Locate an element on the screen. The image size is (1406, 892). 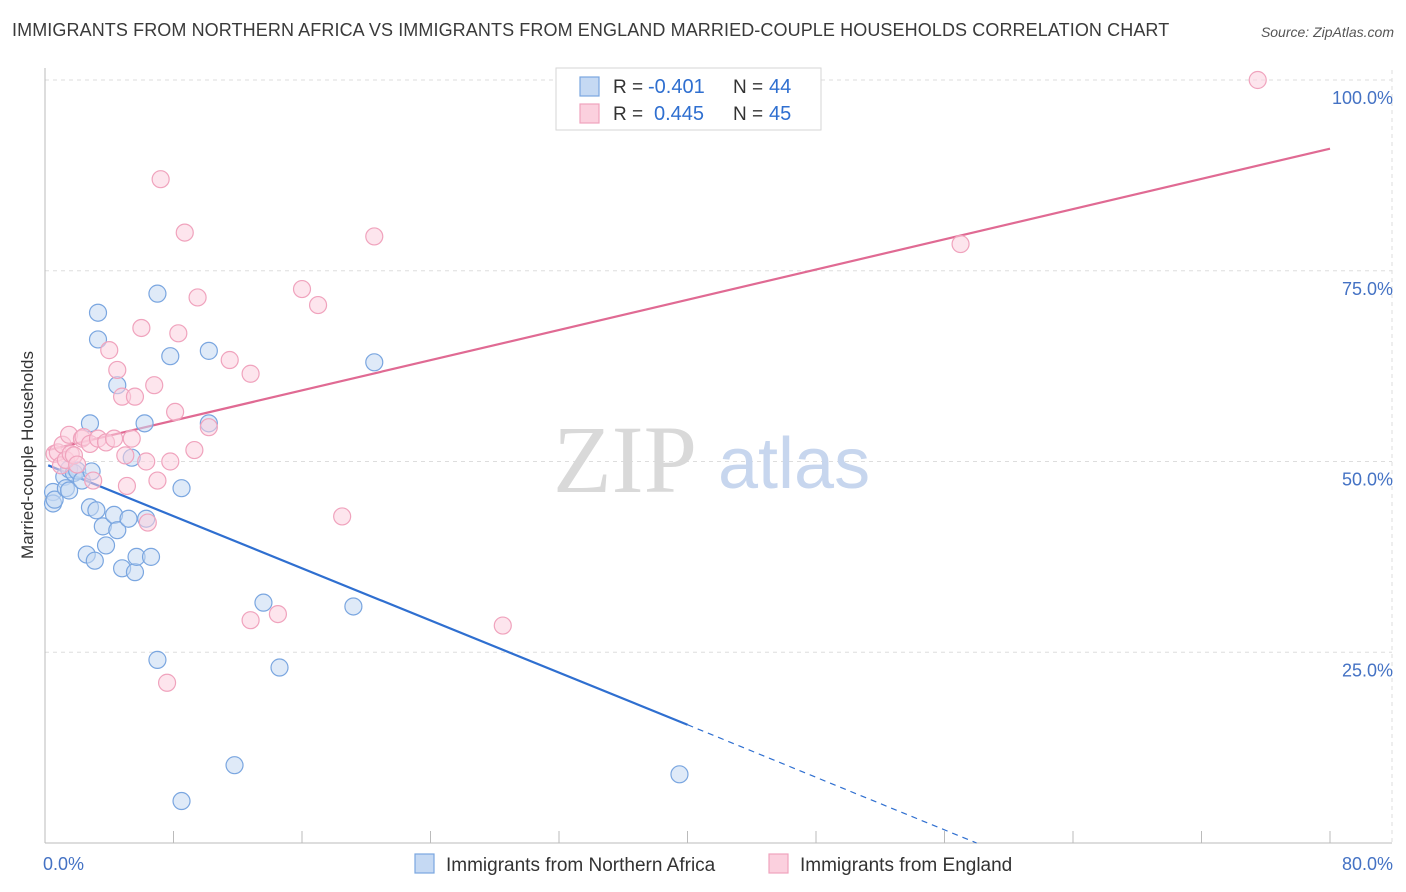
trend-line-northern-africa is located at coordinates (367, 595).